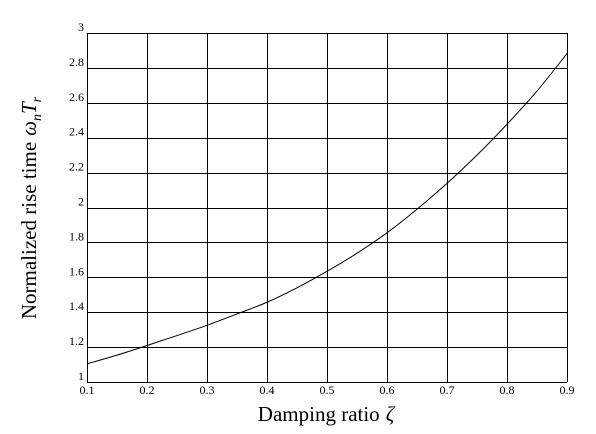 The width and height of the screenshot is (596, 434). I want to click on x-tick-label: 0.2, so click(147, 390).